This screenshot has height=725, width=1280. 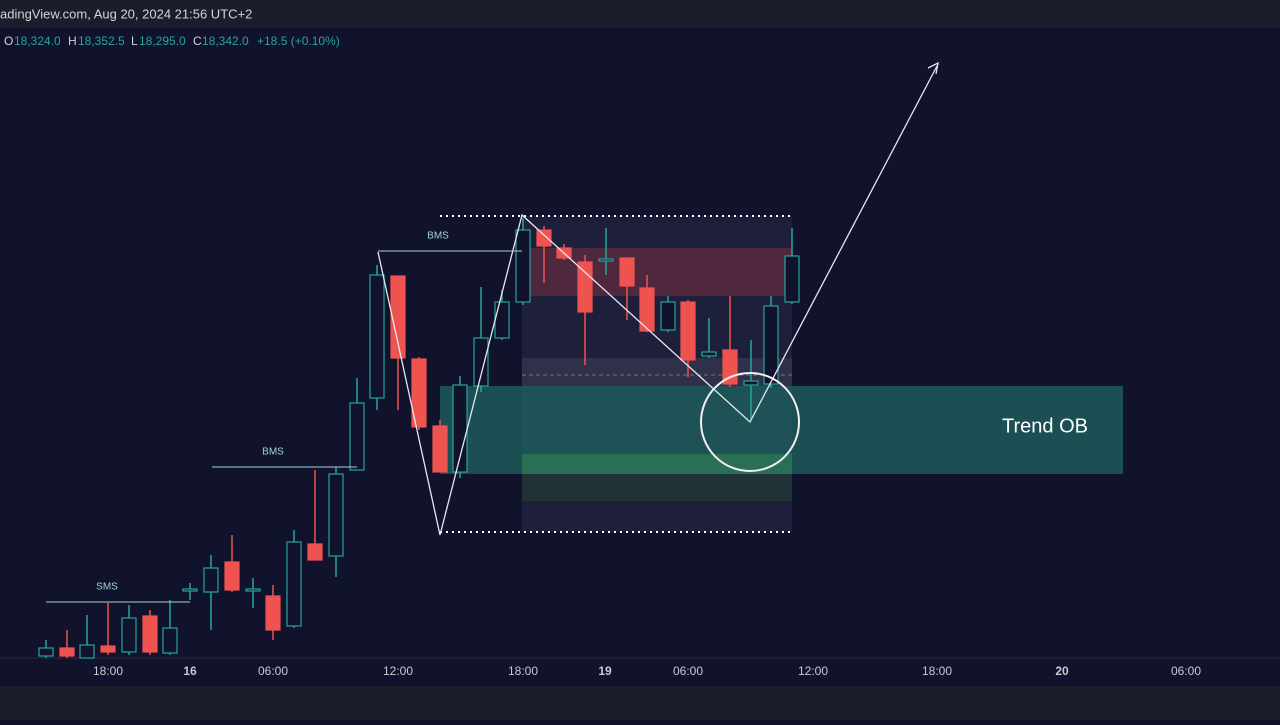 What do you see at coordinates (298, 41) in the screenshot?
I see `change: +18.5 (+0.10%)` at bounding box center [298, 41].